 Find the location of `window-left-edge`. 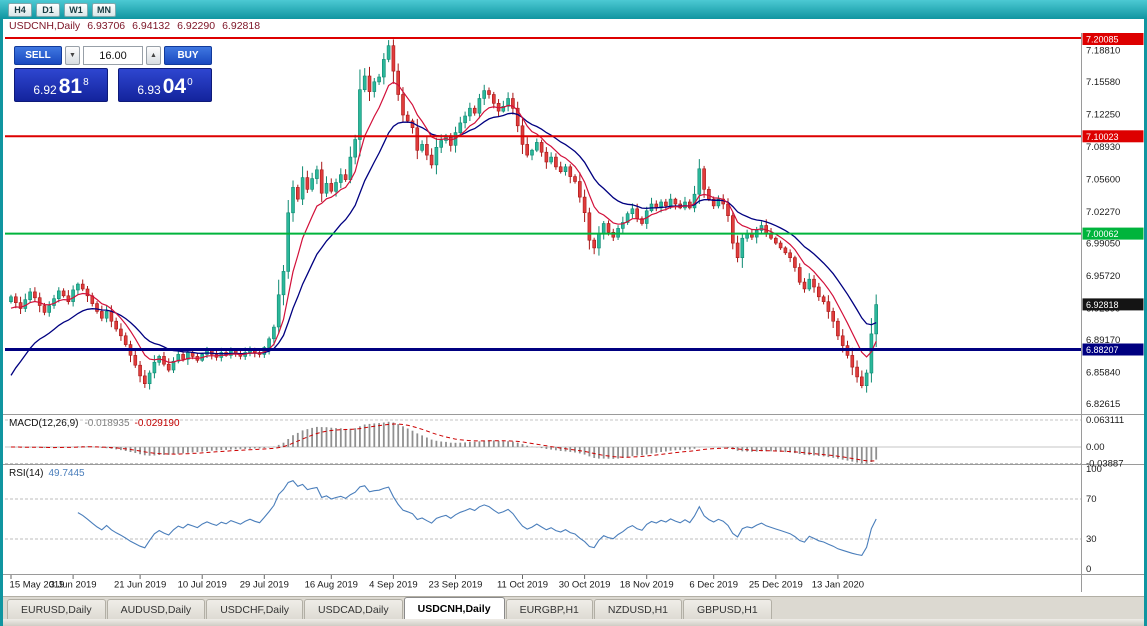

window-left-edge is located at coordinates (1, 313).